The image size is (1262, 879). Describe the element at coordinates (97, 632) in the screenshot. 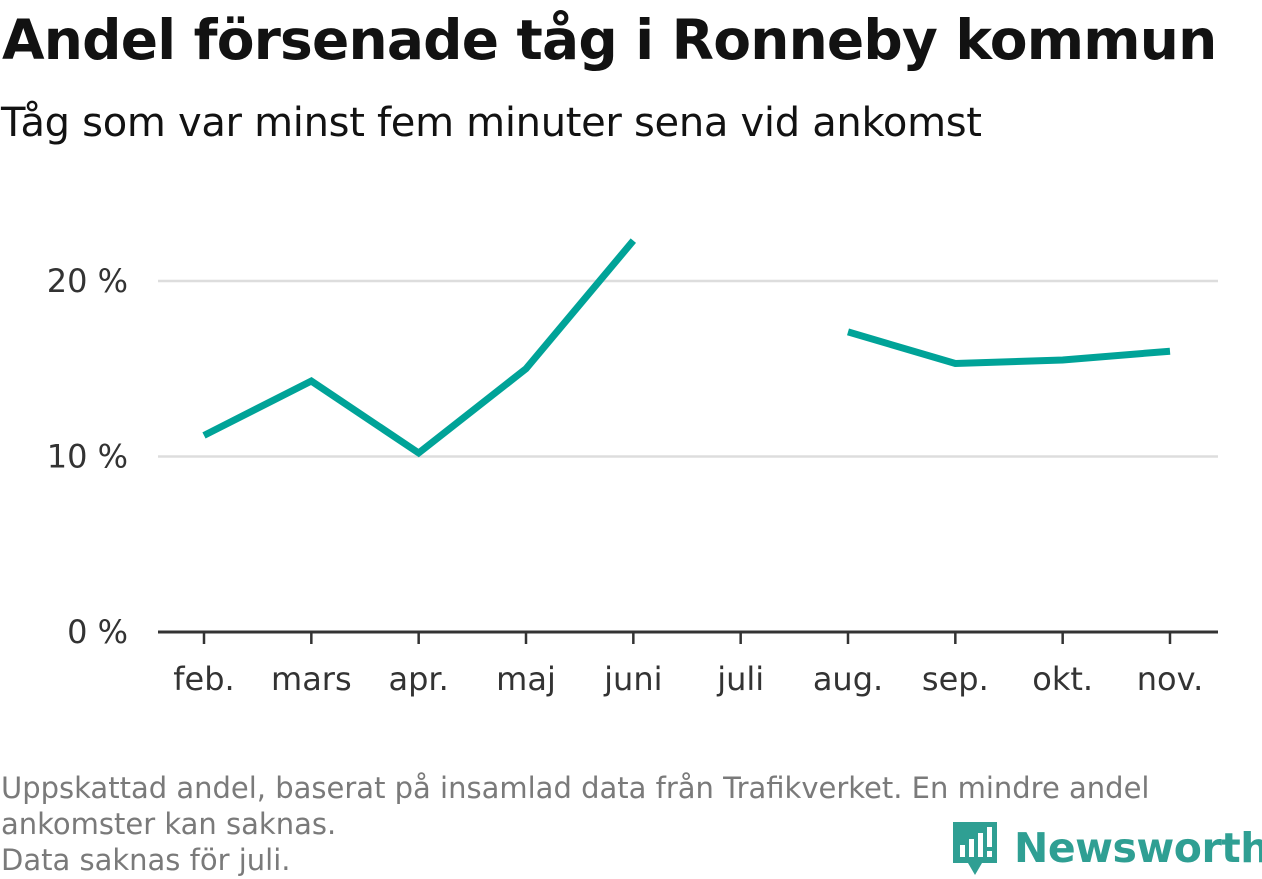

I see `y-tick-label: 0 %` at that location.